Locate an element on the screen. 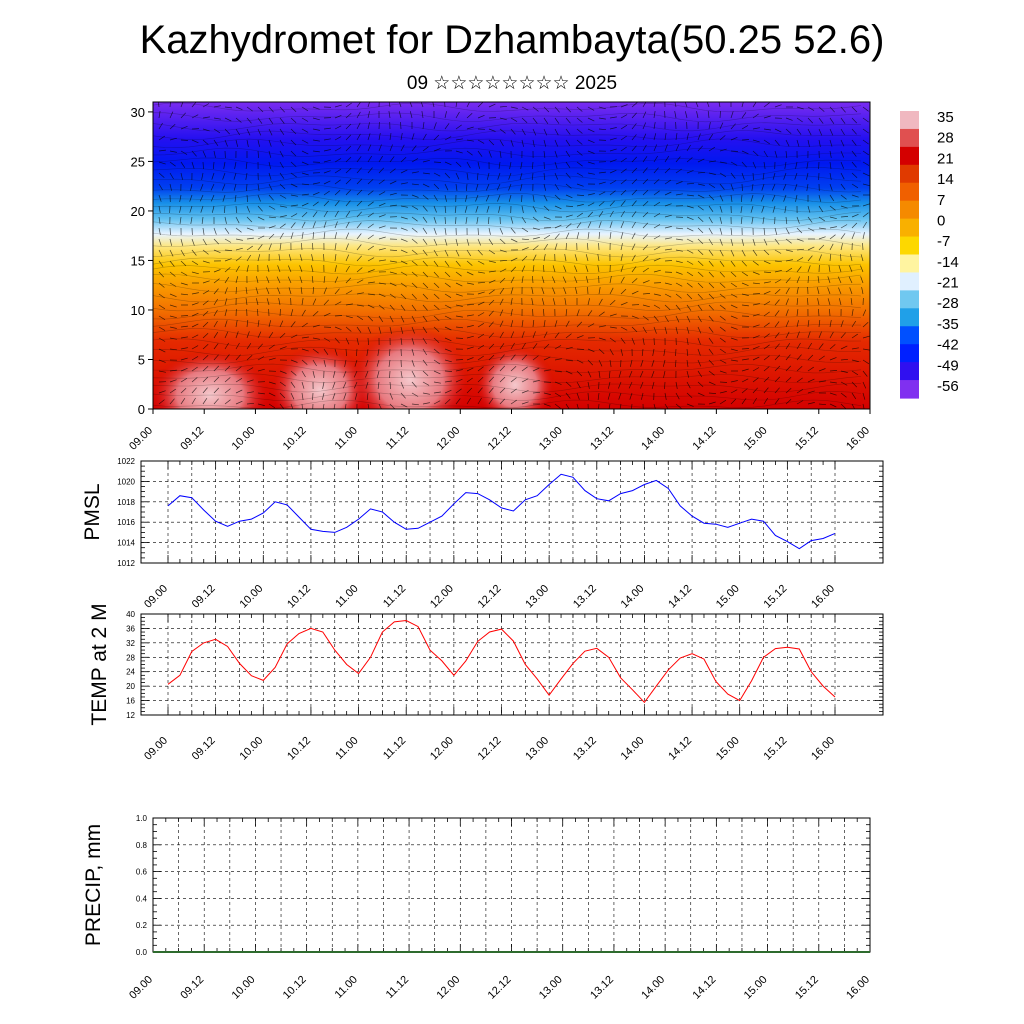 The height and width of the screenshot is (1024, 1024). colorbar-swatch is located at coordinates (909, 192).